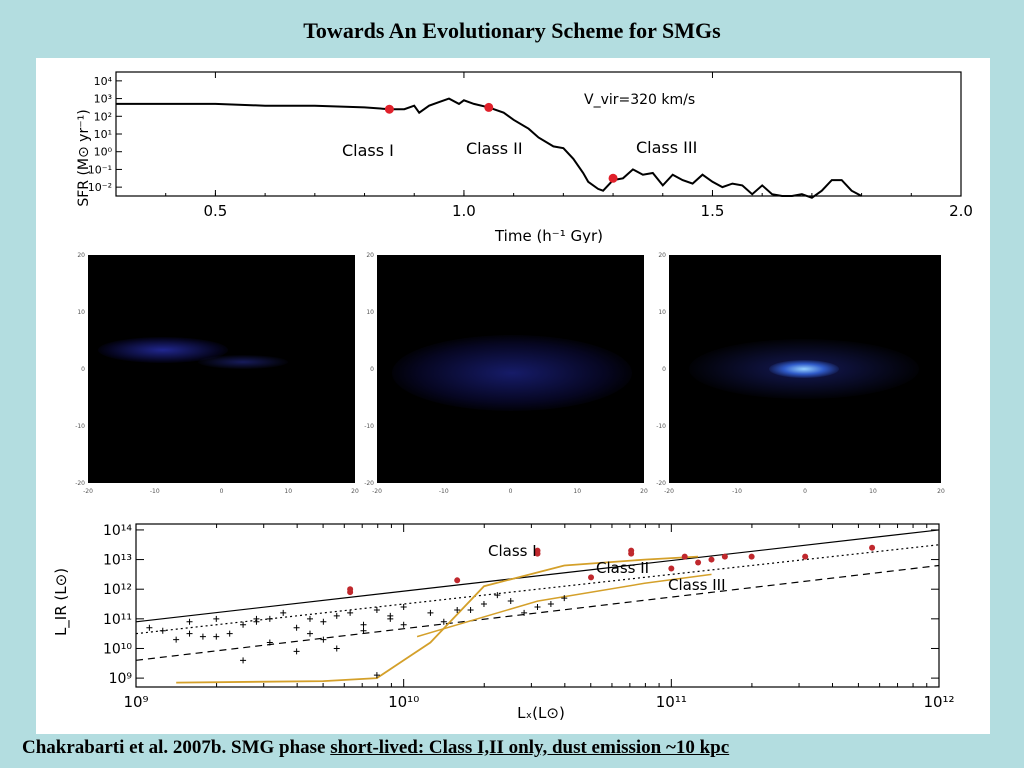 This screenshot has width=1024, height=768. Describe the element at coordinates (403, 702) in the screenshot. I see `lir-xtick-label: 10¹⁰` at that location.